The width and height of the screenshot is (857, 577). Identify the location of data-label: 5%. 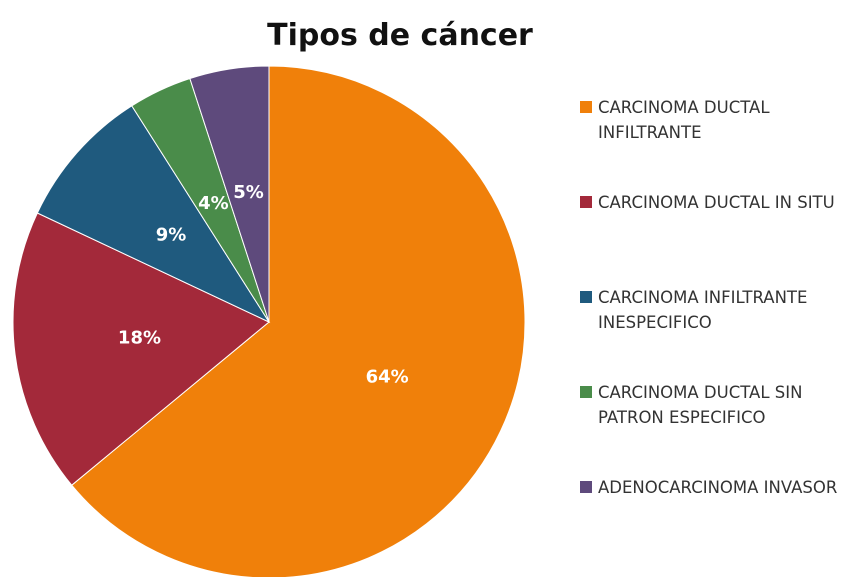
(248, 192).